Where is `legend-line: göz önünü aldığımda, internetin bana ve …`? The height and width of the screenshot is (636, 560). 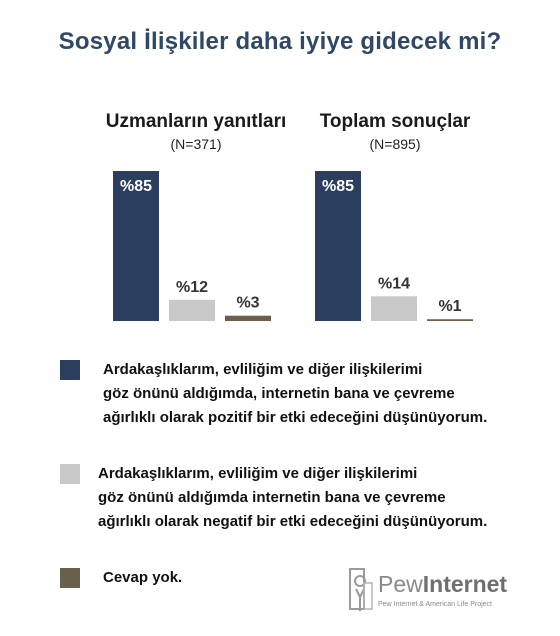 legend-line: göz önünü aldığımda, internetin bana ve … is located at coordinates (279, 393).